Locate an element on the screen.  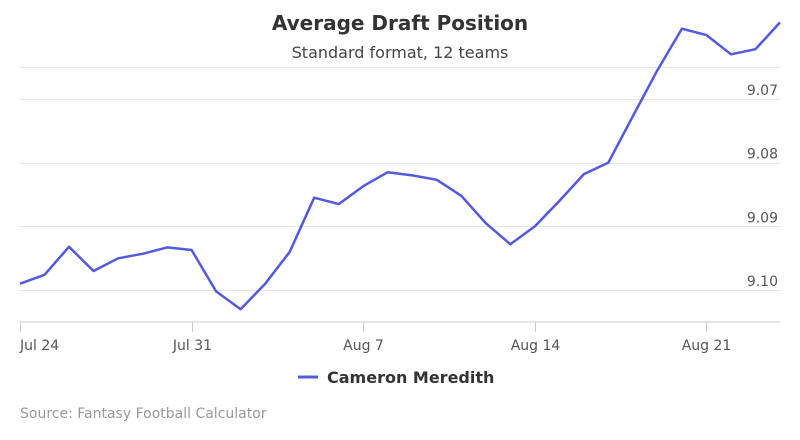
y-axis-tick-labels: 9.07 9.08 9.09 9.10 is located at coordinates (762, 186).